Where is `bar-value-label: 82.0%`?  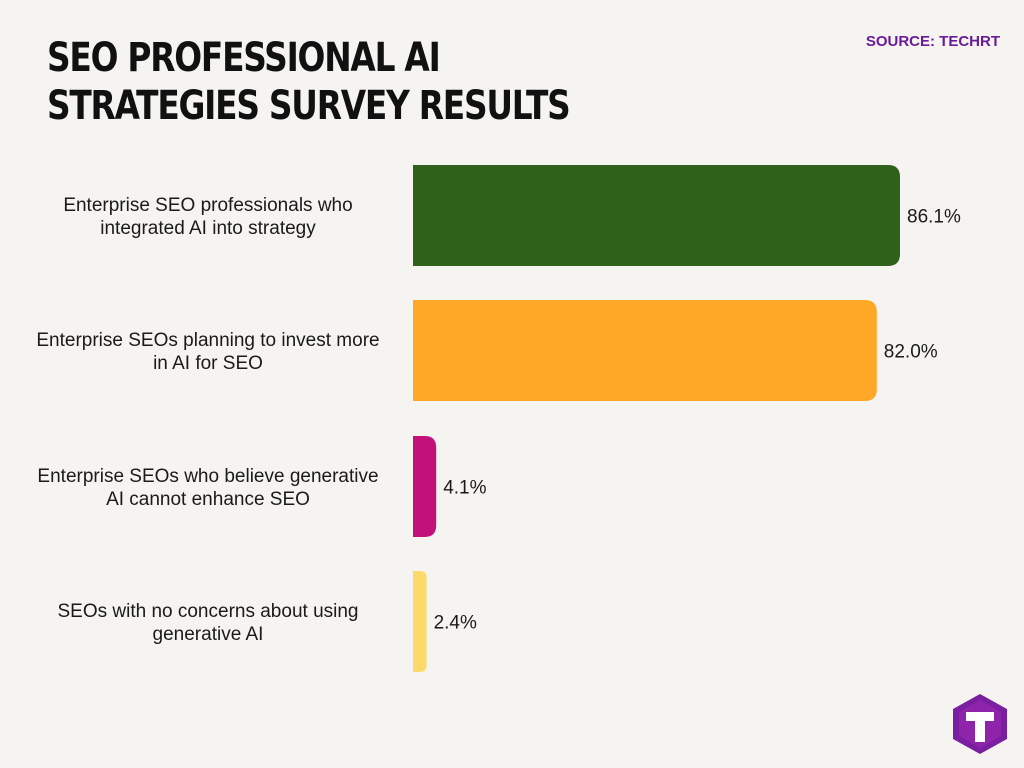
bar-value-label: 82.0% is located at coordinates (911, 352).